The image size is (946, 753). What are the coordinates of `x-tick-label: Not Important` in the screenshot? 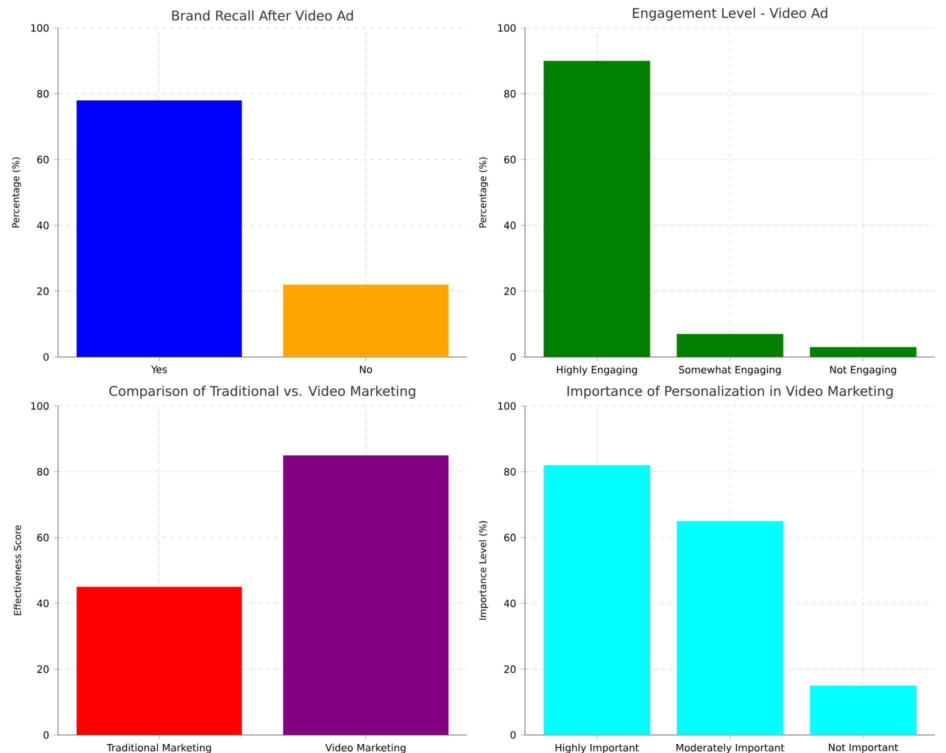 It's located at (863, 748).